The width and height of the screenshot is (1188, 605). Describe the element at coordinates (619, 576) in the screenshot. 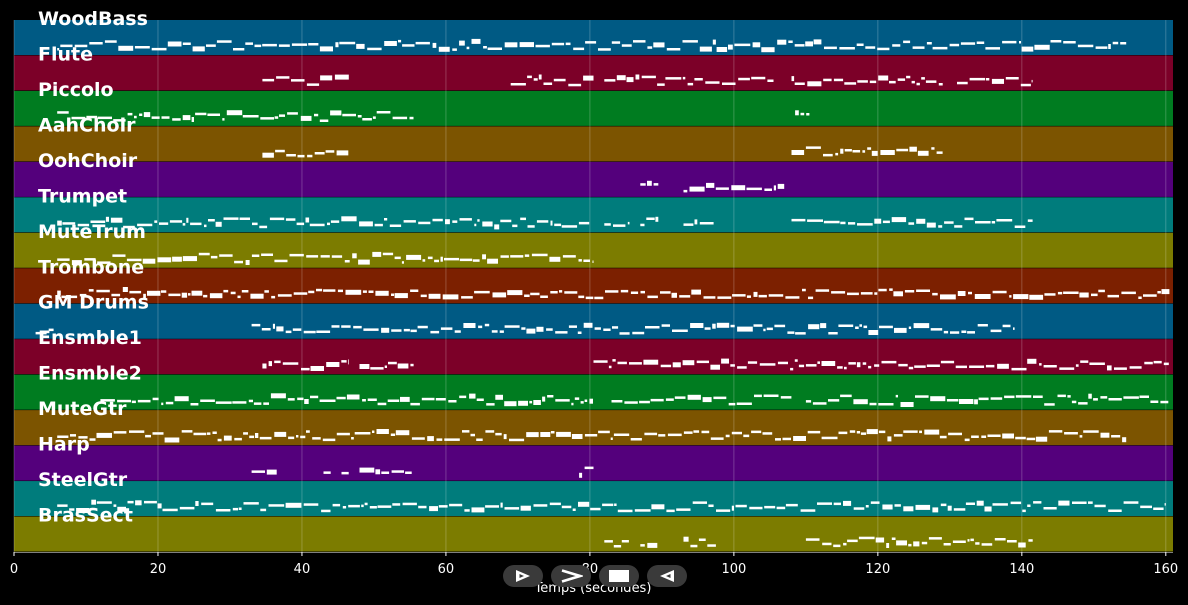

I see `stop-button` at that location.